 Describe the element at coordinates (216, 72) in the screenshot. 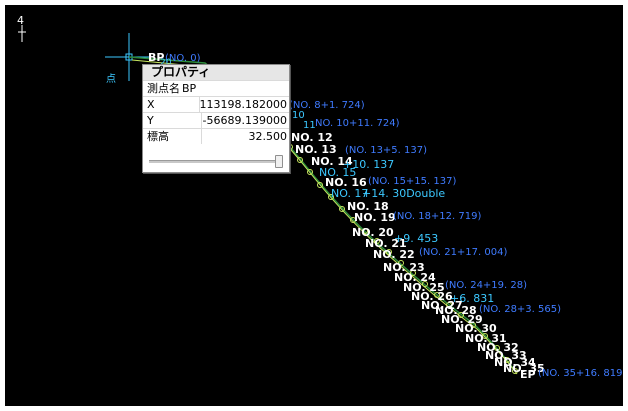

I see `property-panel-title: プロパティ` at that location.